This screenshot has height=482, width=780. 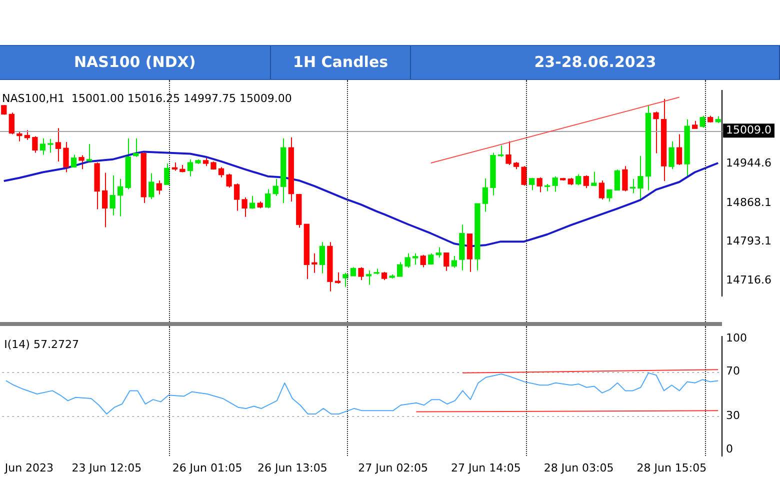 I want to click on x-tick-label: 28 Jun 15:05, so click(x=671, y=467).